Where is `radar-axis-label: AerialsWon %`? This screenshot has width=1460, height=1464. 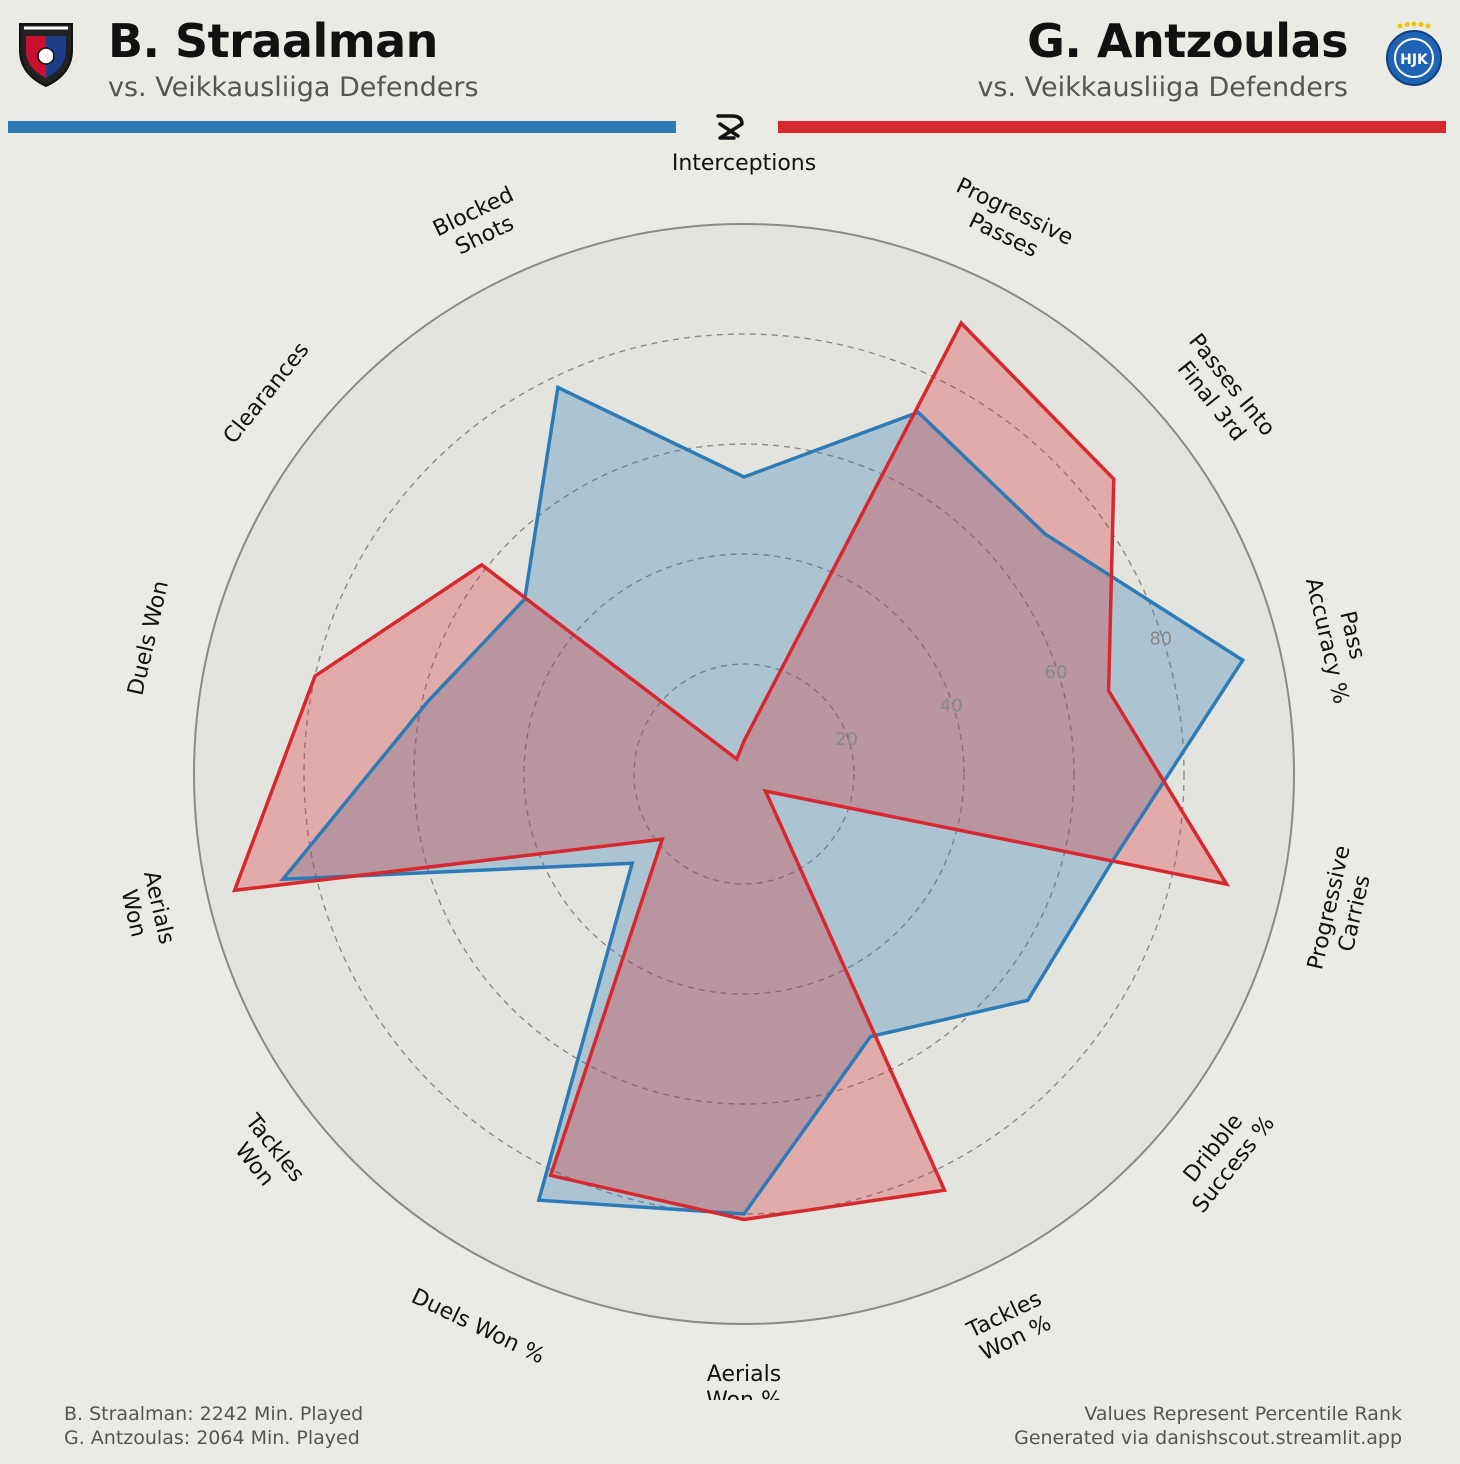 radar-axis-label: AerialsWon % is located at coordinates (744, 1381).